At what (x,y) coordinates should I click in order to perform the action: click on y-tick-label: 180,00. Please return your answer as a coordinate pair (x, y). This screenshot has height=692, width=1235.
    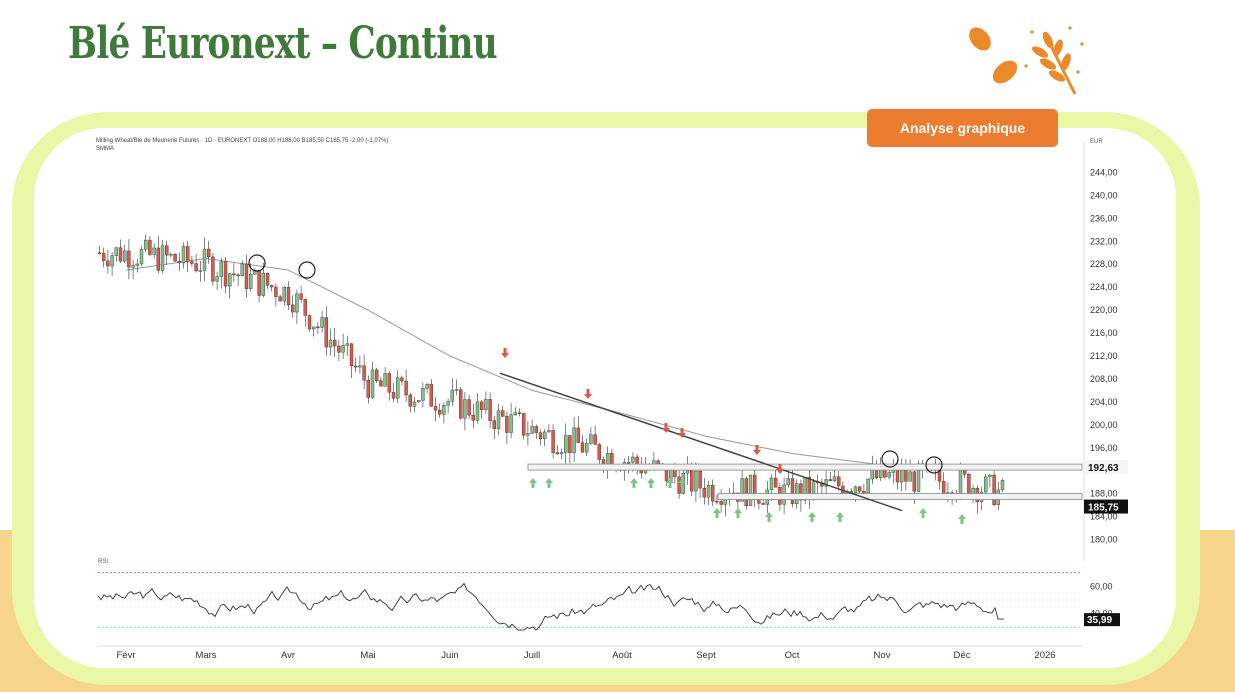
    Looking at the image, I should click on (1104, 540).